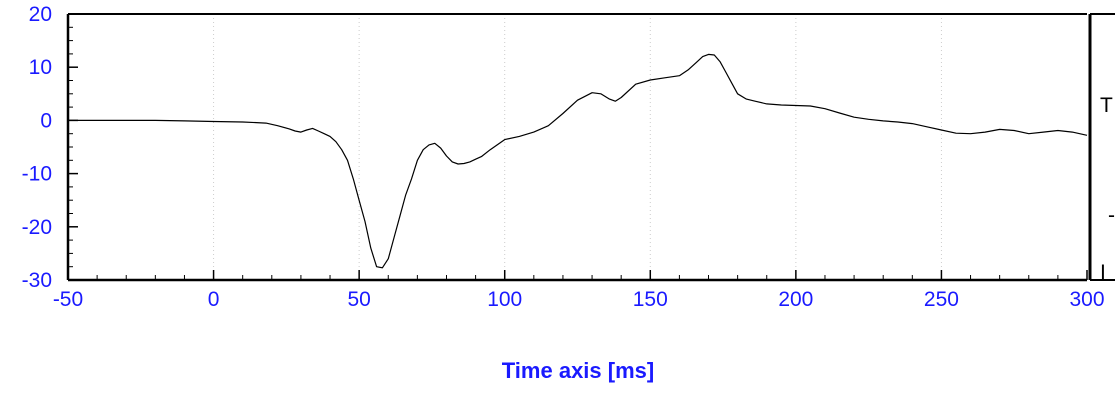 This screenshot has width=1115, height=396. I want to click on y-tick-label: 20, so click(40, 14).